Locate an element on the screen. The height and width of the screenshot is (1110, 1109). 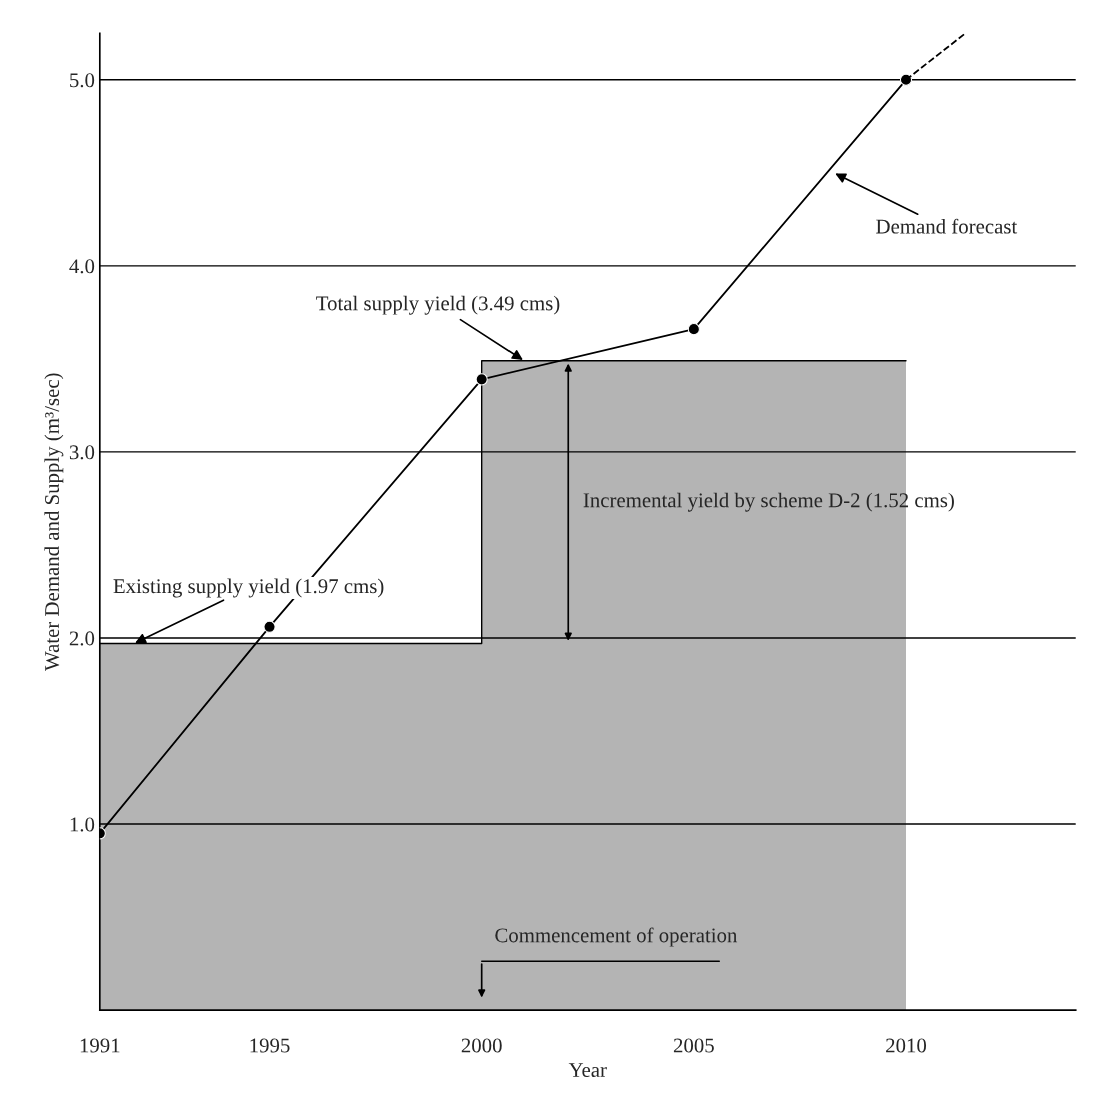
annotation: Demand forecast is located at coordinates (947, 226).